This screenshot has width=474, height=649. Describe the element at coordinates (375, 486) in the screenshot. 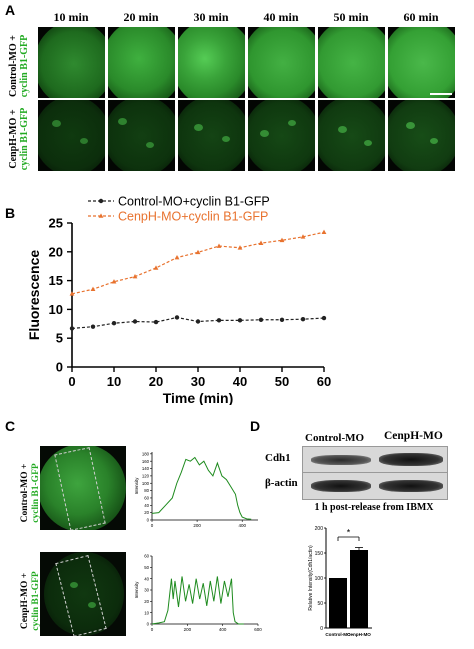

I see `western-blot-actin` at that location.